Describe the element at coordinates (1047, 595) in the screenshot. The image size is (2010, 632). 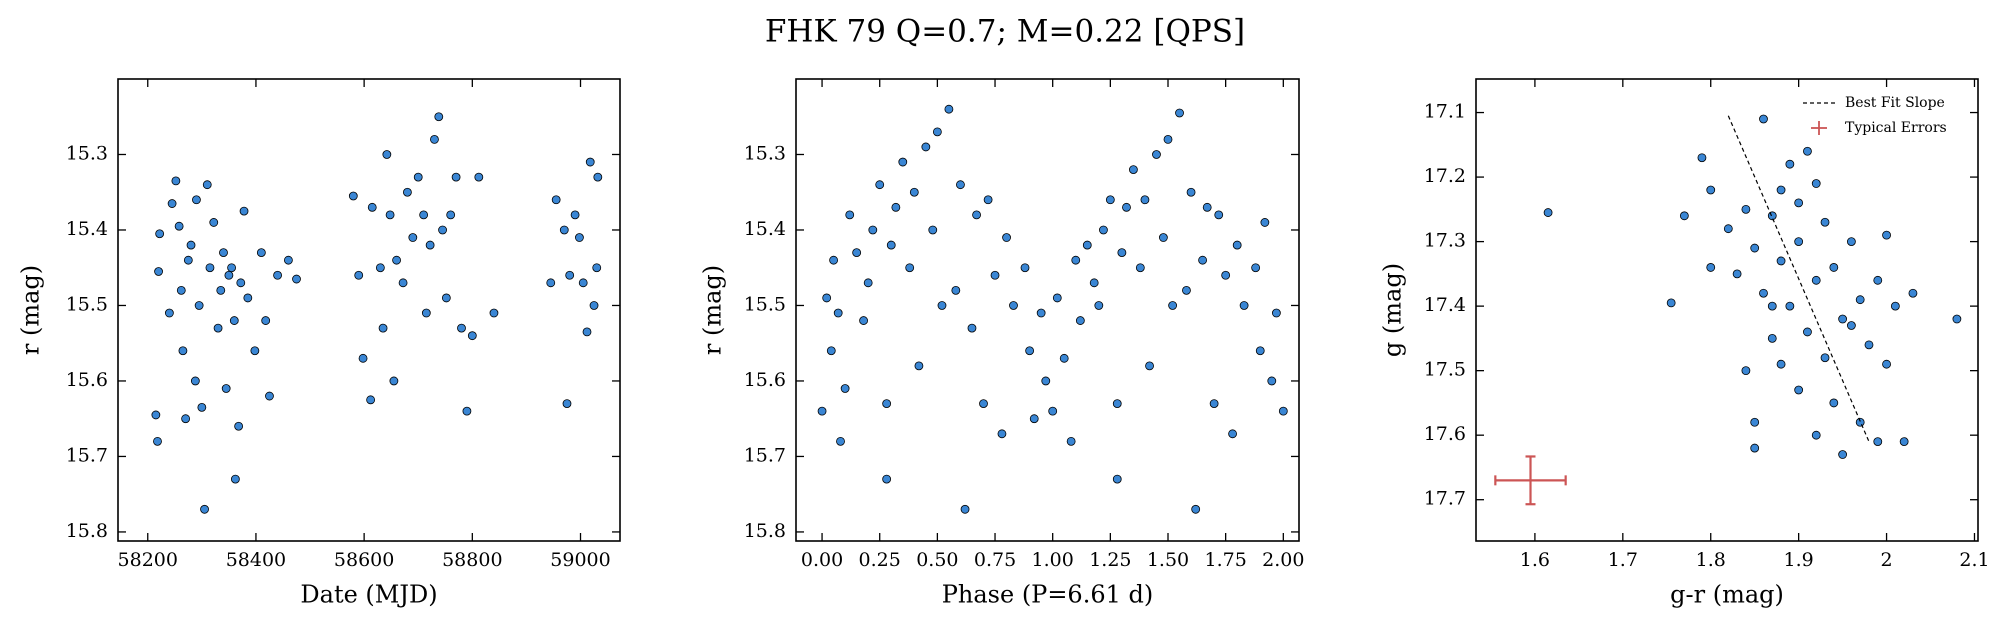
I see `x-axis-label: Phase (P=6.61 d)` at that location.